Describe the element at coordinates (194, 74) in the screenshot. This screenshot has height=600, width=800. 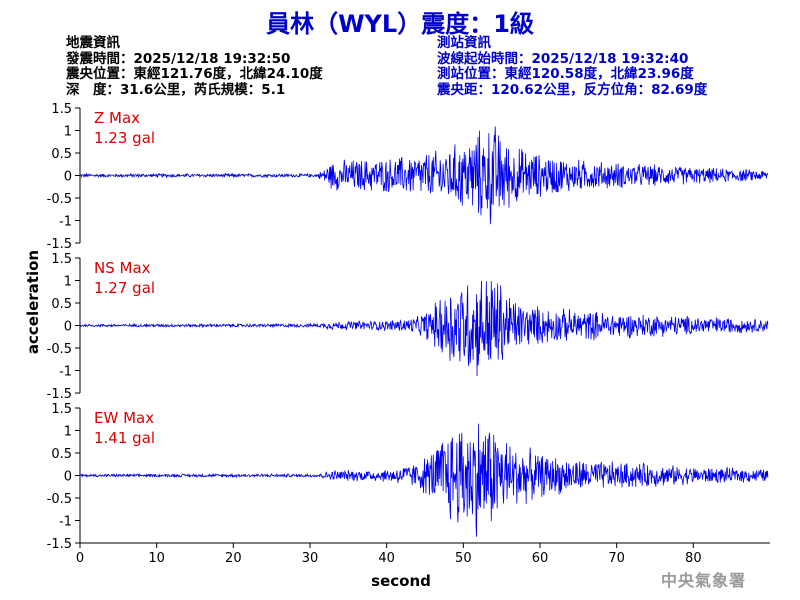
I see `epicenter-location: 震央位置：東經121.76度，北緯24.10度` at that location.